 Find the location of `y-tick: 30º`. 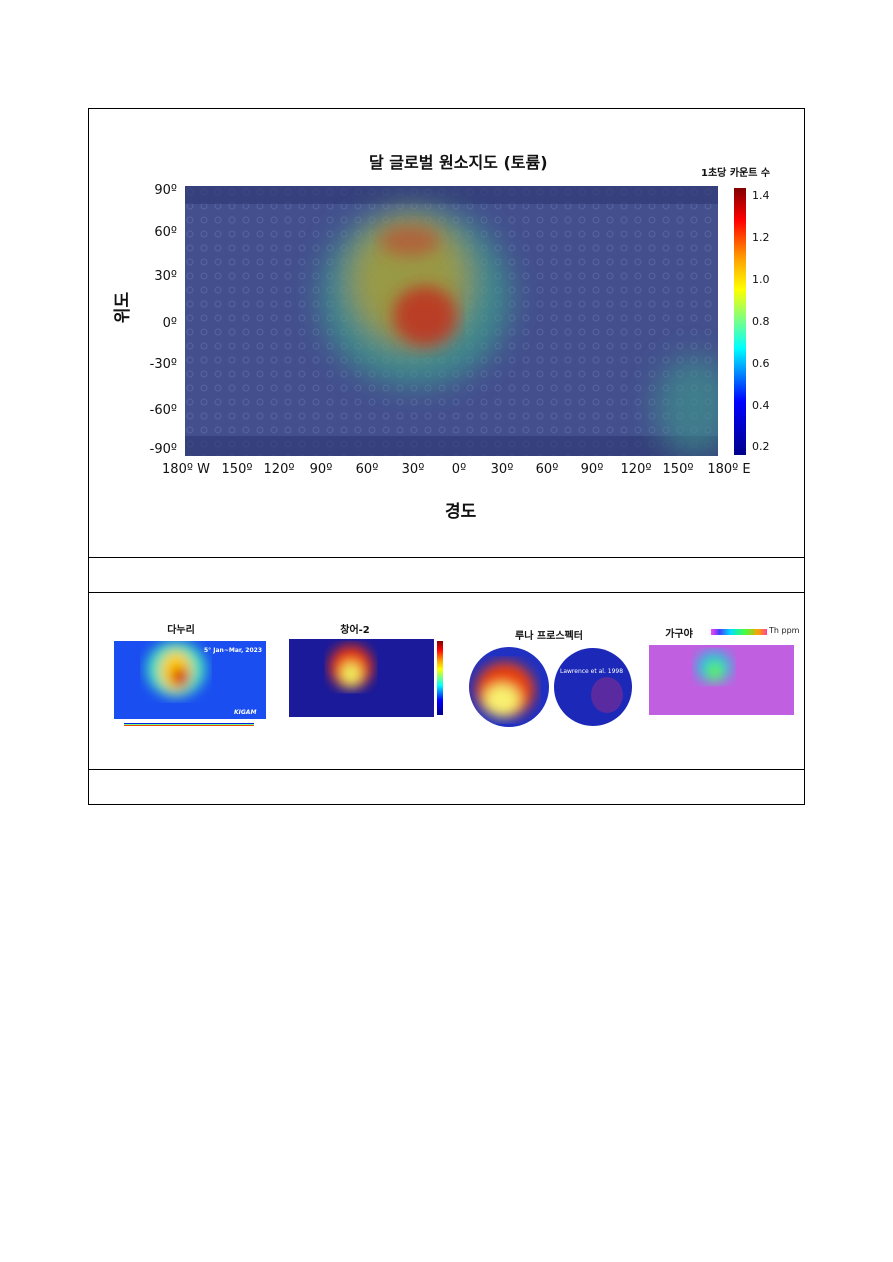

y-tick: 30º is located at coordinates (165, 276).